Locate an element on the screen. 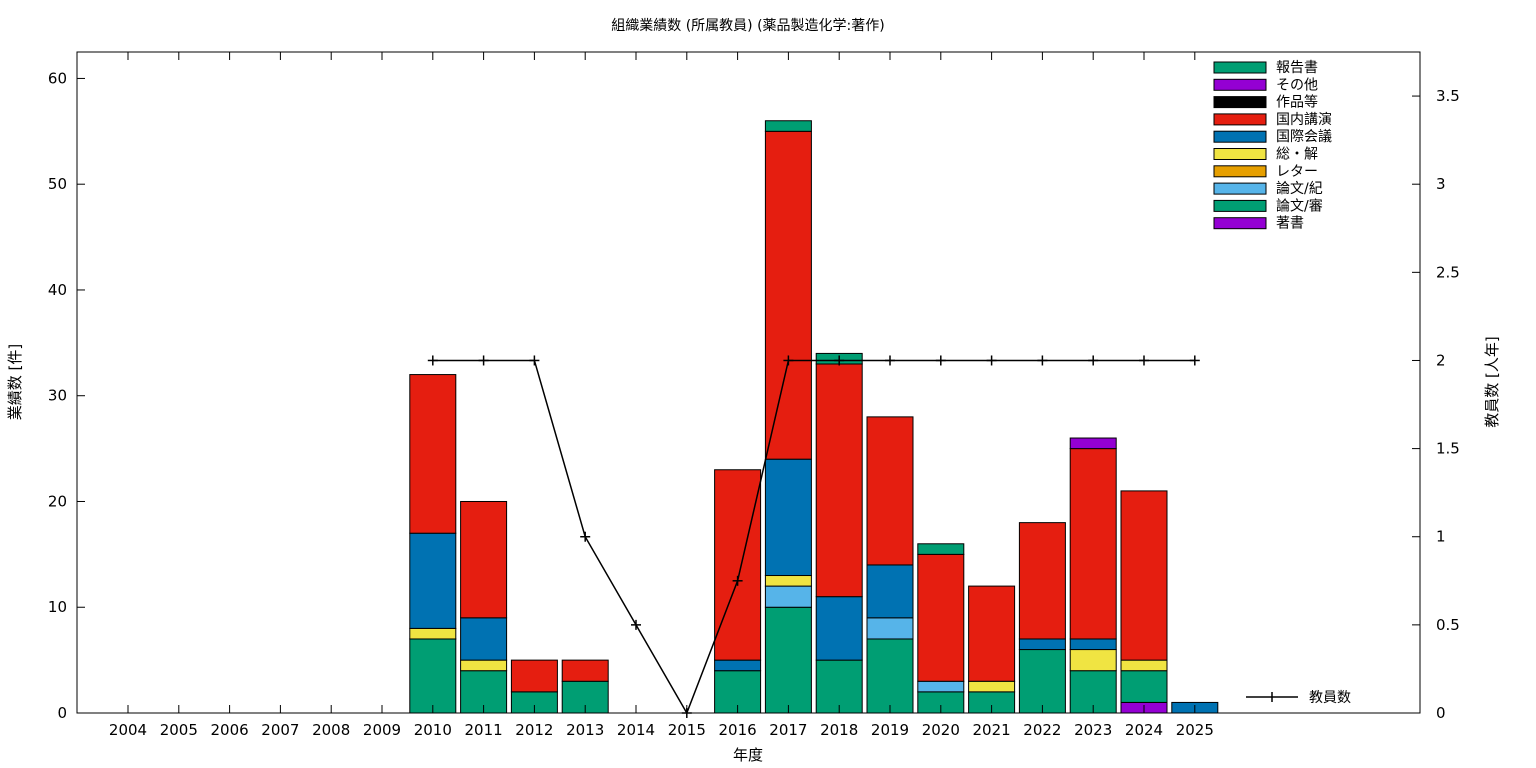 This screenshot has height=768, width=1536. x-tick-label: 2025 is located at coordinates (1195, 730).